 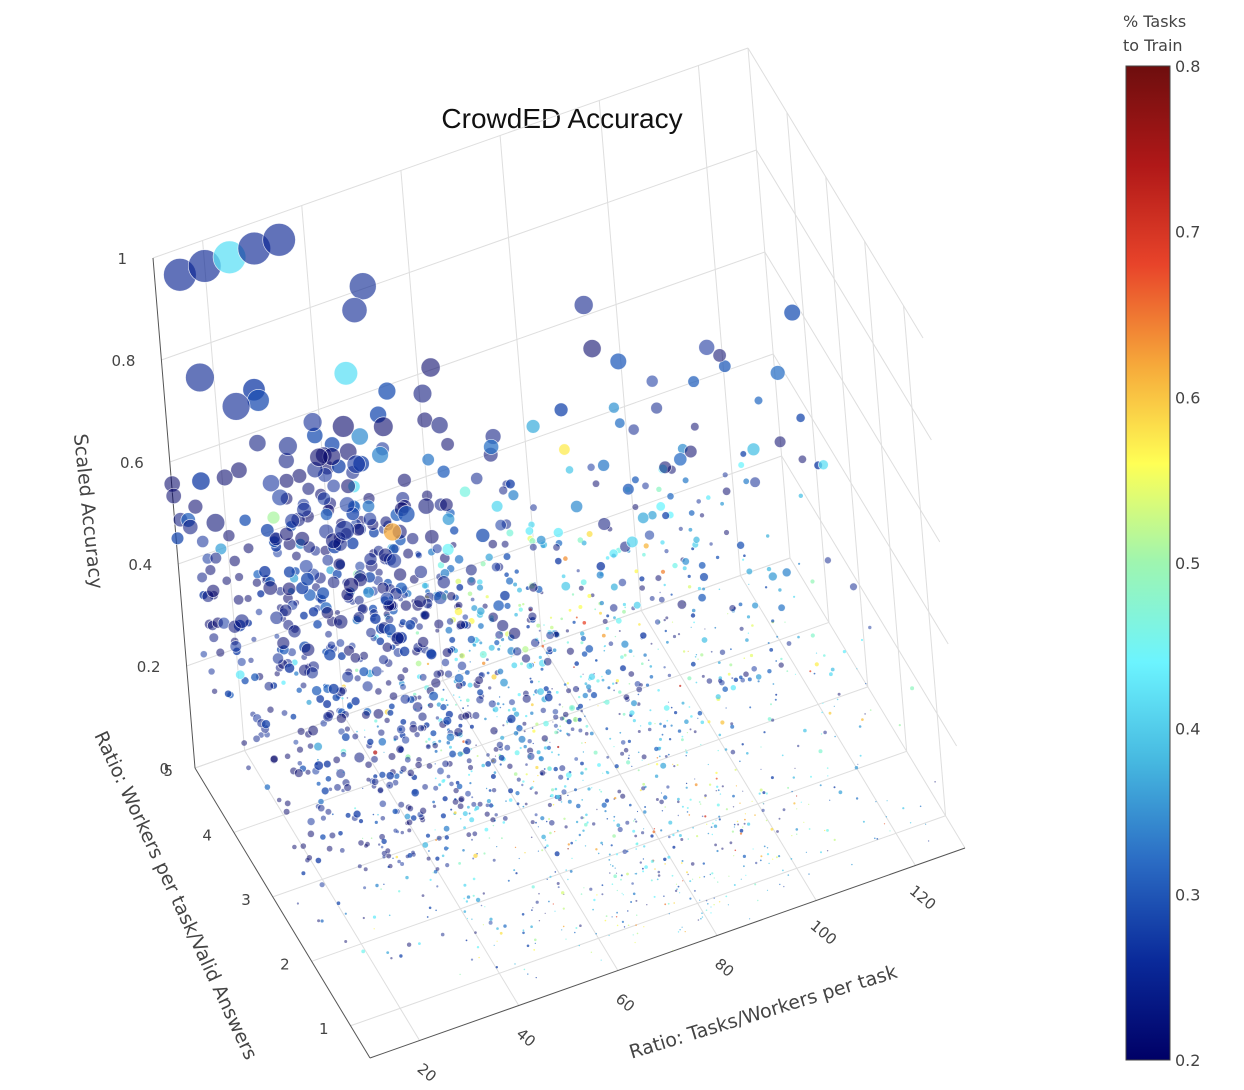 What do you see at coordinates (667, 953) in the screenshot?
I see `x-axis-line` at bounding box center [667, 953].